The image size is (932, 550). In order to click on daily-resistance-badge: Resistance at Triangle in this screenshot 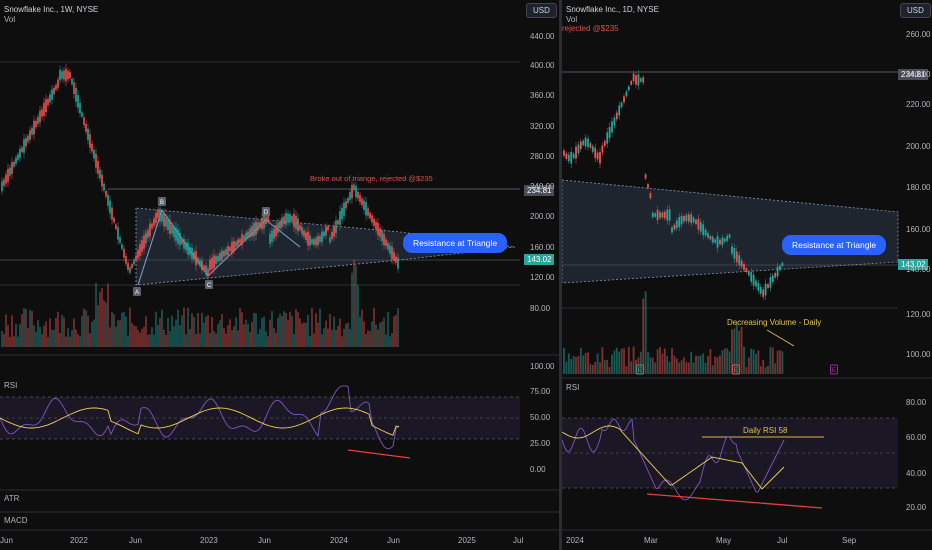, I will do `click(834, 245)`.